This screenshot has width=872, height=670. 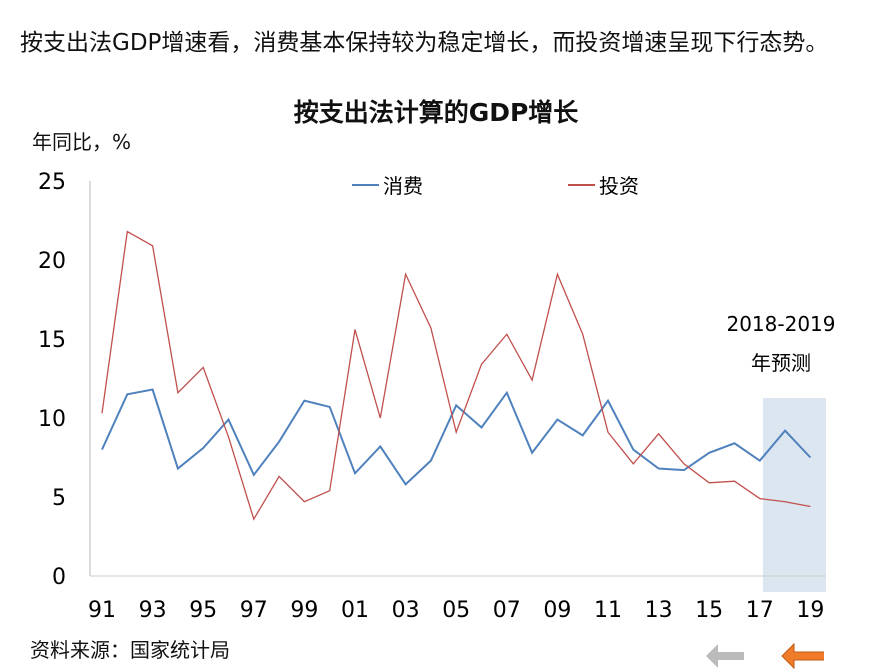 I want to click on x-tick-label: 01, so click(x=355, y=610).